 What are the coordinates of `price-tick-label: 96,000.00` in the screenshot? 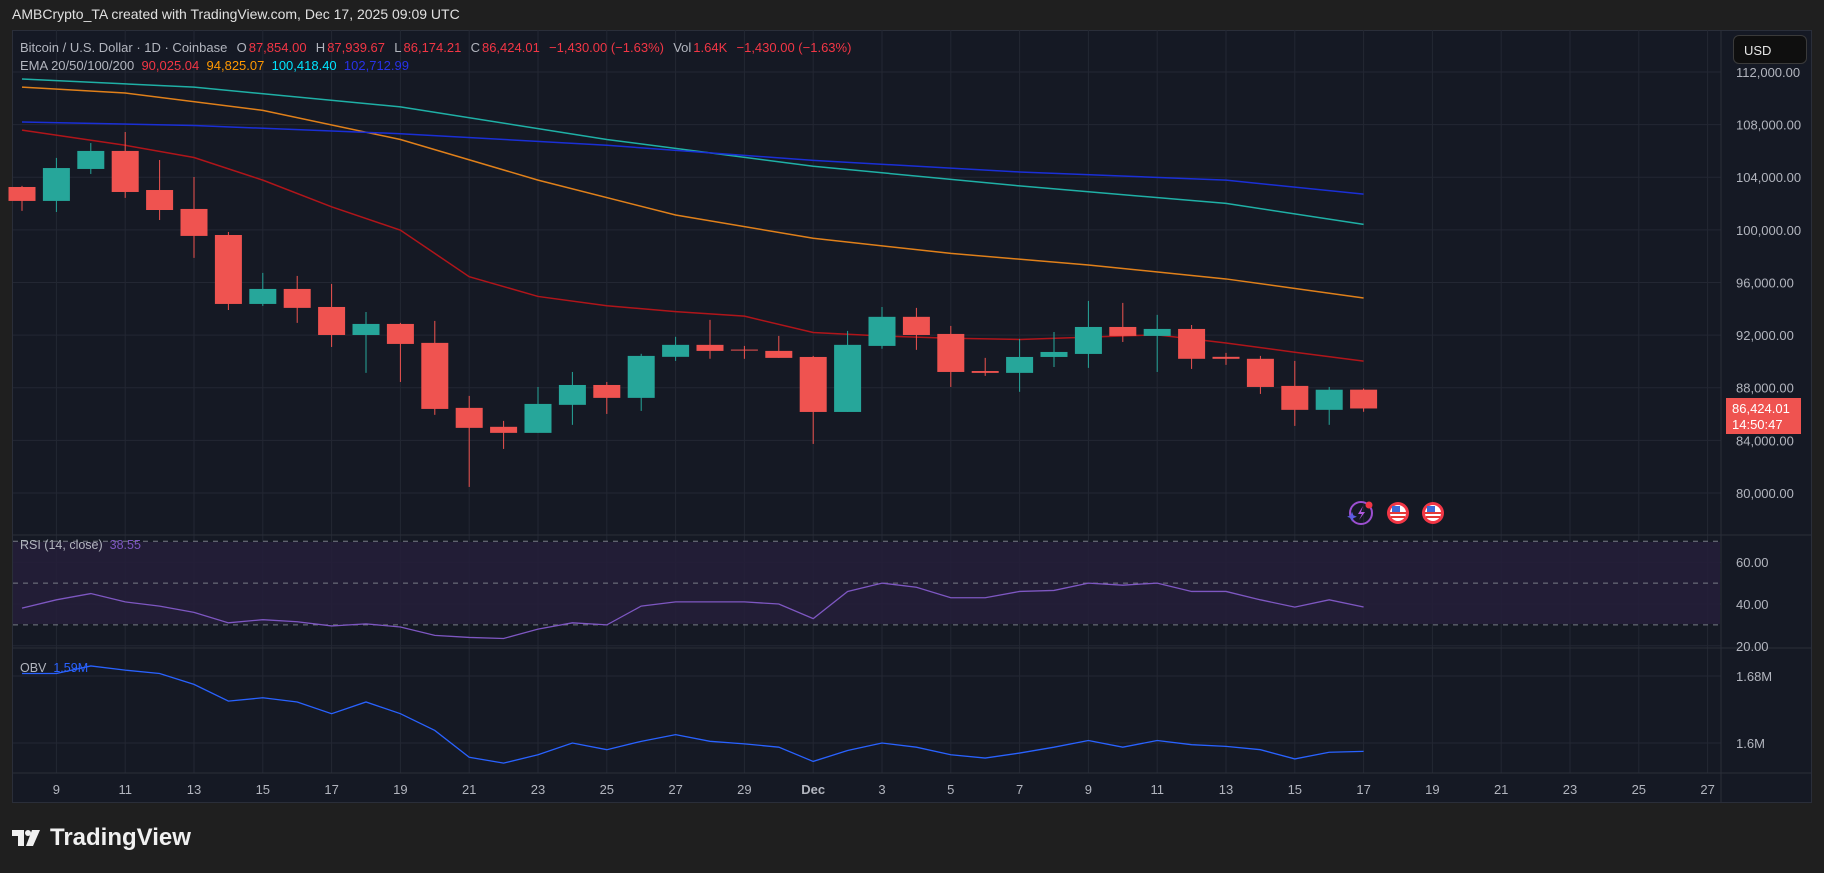 It's located at (1765, 282).